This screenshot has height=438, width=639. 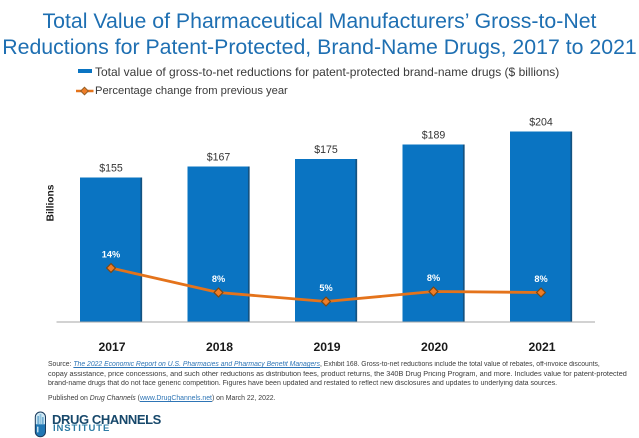 I want to click on svg-text: 2020, so click(x=434, y=347).